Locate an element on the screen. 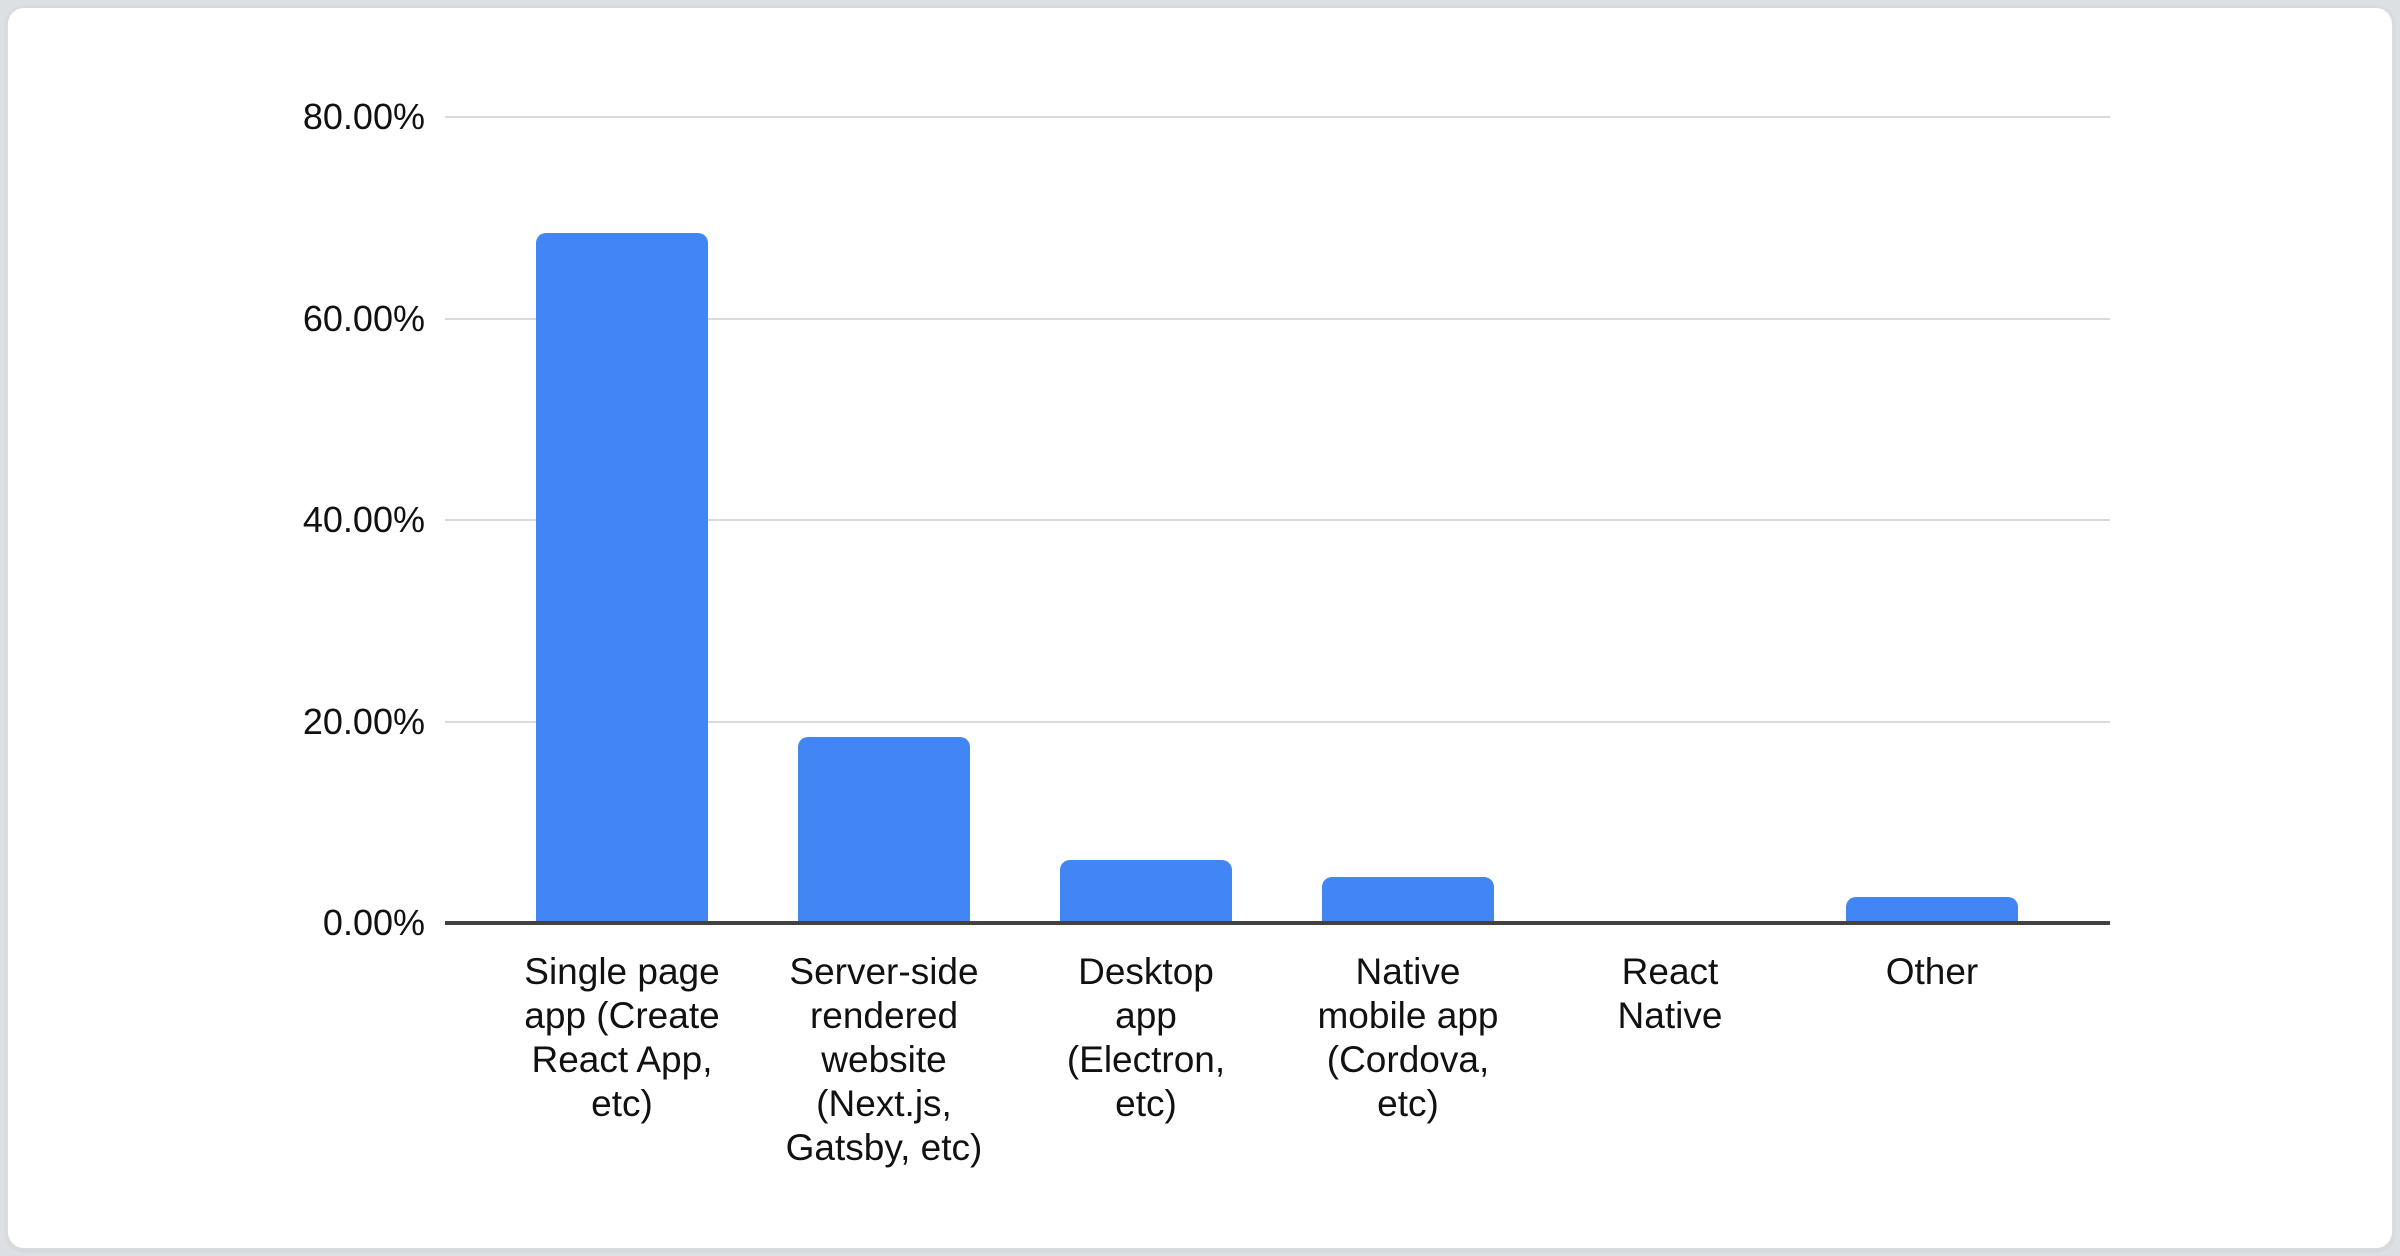 Image resolution: width=2400 pixels, height=1256 pixels. y-axis-tick-label: 60.00% is located at coordinates (363, 318).